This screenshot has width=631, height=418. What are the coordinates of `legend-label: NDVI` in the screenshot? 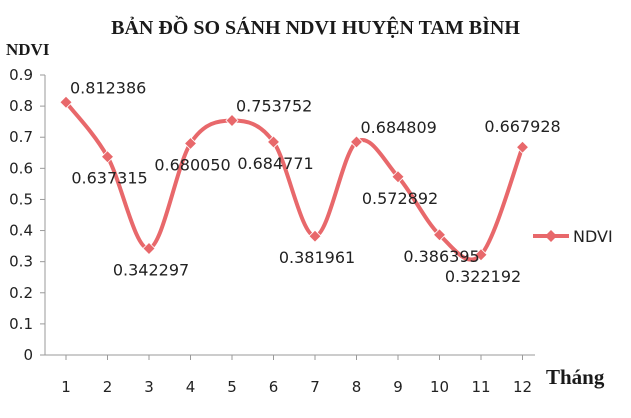 It's located at (593, 236).